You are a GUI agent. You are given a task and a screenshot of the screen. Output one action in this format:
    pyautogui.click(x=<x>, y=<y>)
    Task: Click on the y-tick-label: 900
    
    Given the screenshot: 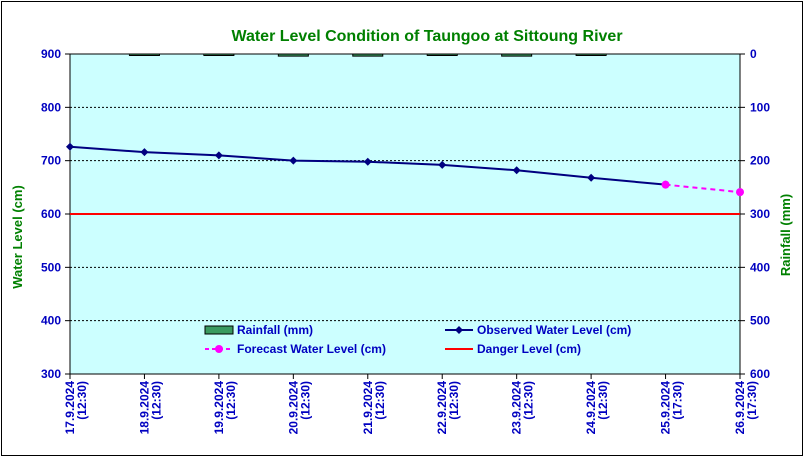 What is the action you would take?
    pyautogui.click(x=51, y=54)
    